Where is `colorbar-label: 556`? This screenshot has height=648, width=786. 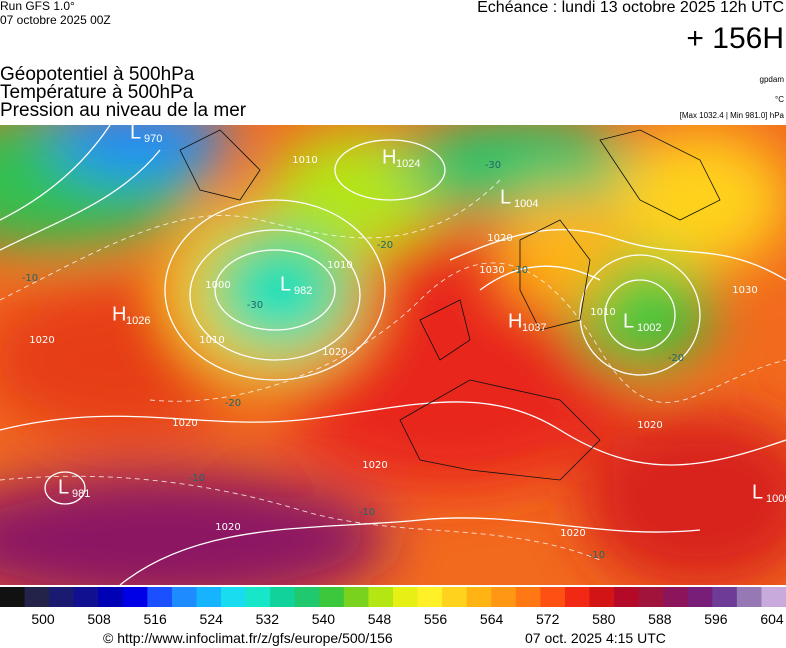
colorbar-label: 556 is located at coordinates (436, 619).